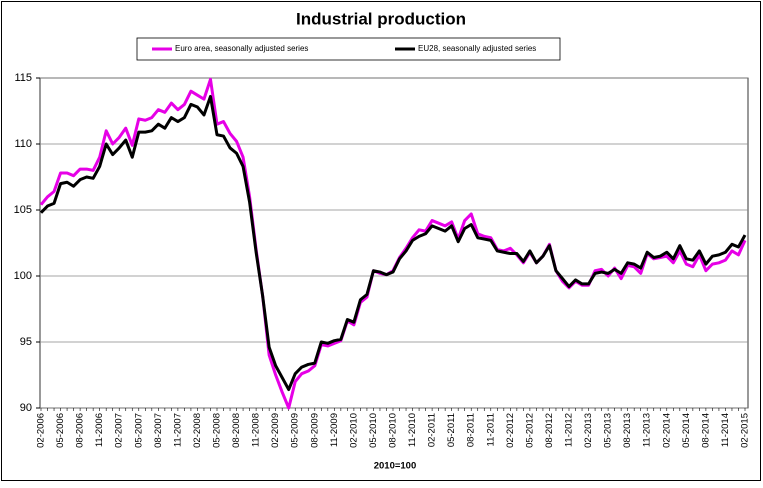 The image size is (763, 488). I want to click on x-tick-label: 05-2006, so click(60, 430).